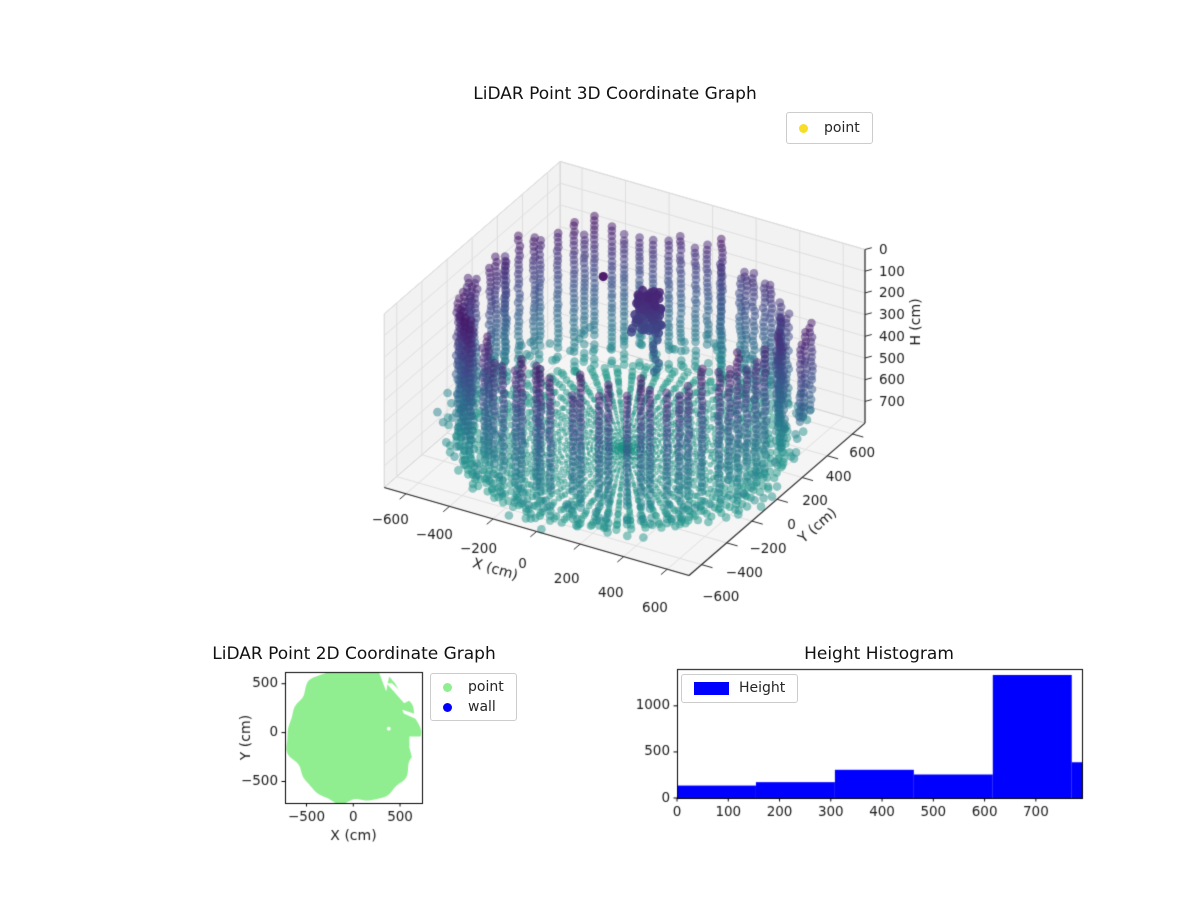 This screenshot has width=1200, height=900. I want to click on plot3d-legend: point, so click(829, 128).